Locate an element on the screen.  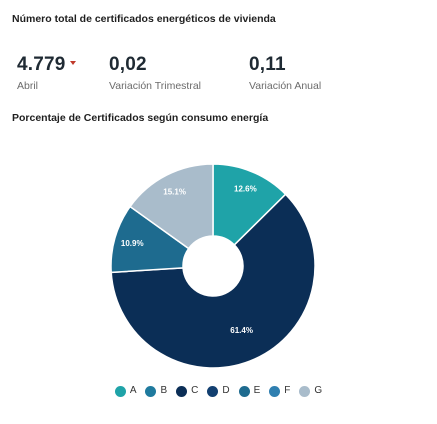
data-label-C: 61.4% is located at coordinates (241, 330).